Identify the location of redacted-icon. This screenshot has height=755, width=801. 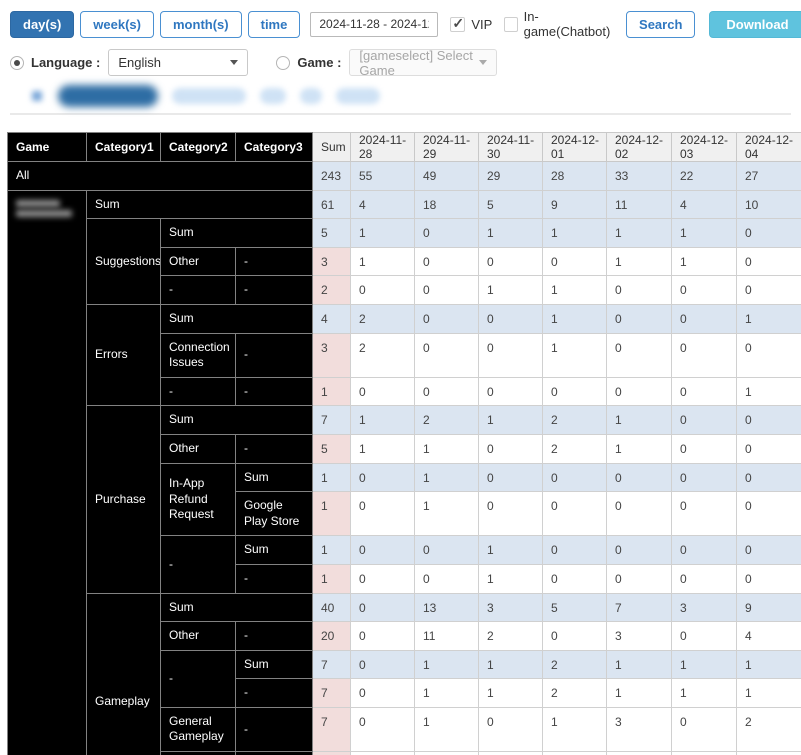
(37, 96).